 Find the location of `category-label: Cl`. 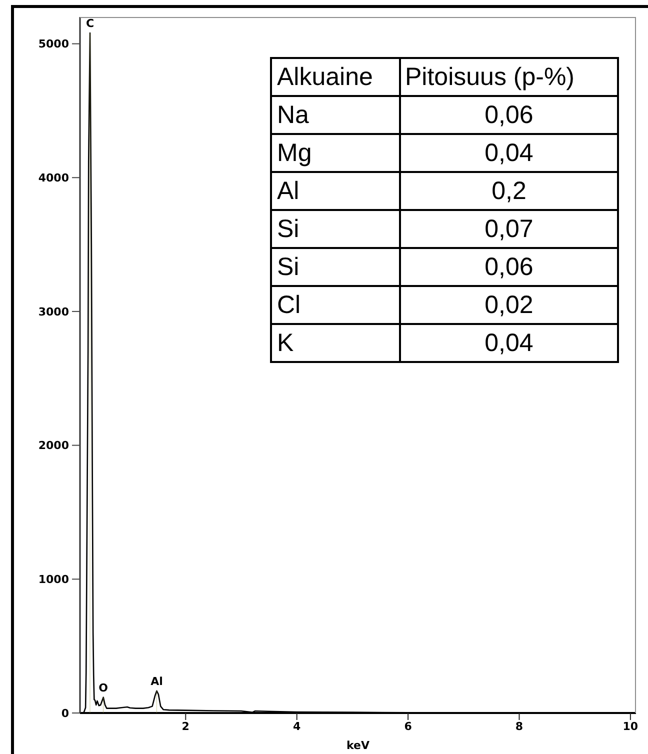

category-label: Cl is located at coordinates (335, 305).